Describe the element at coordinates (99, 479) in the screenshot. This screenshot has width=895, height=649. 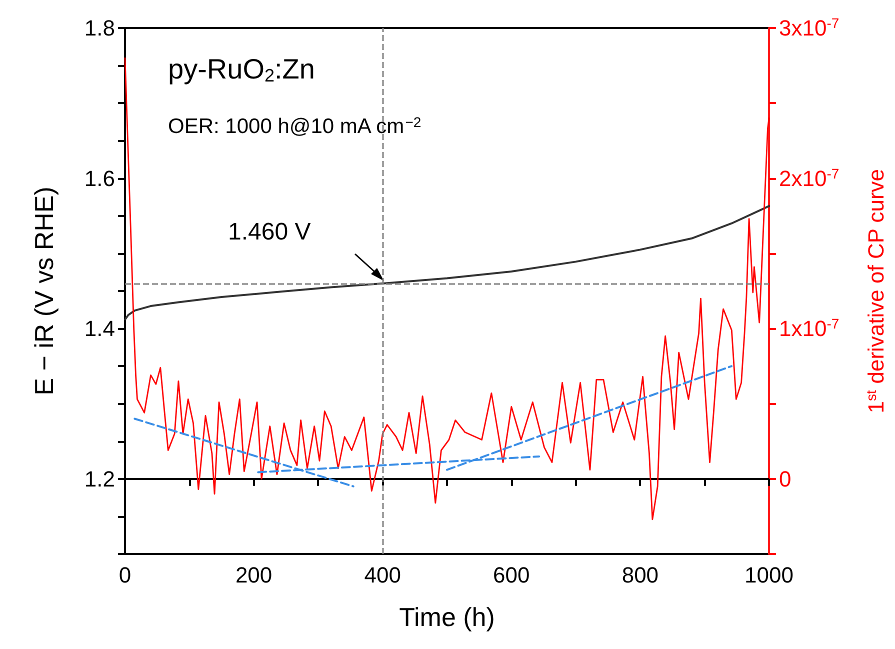
I see `y-tick-label: 1.2` at that location.